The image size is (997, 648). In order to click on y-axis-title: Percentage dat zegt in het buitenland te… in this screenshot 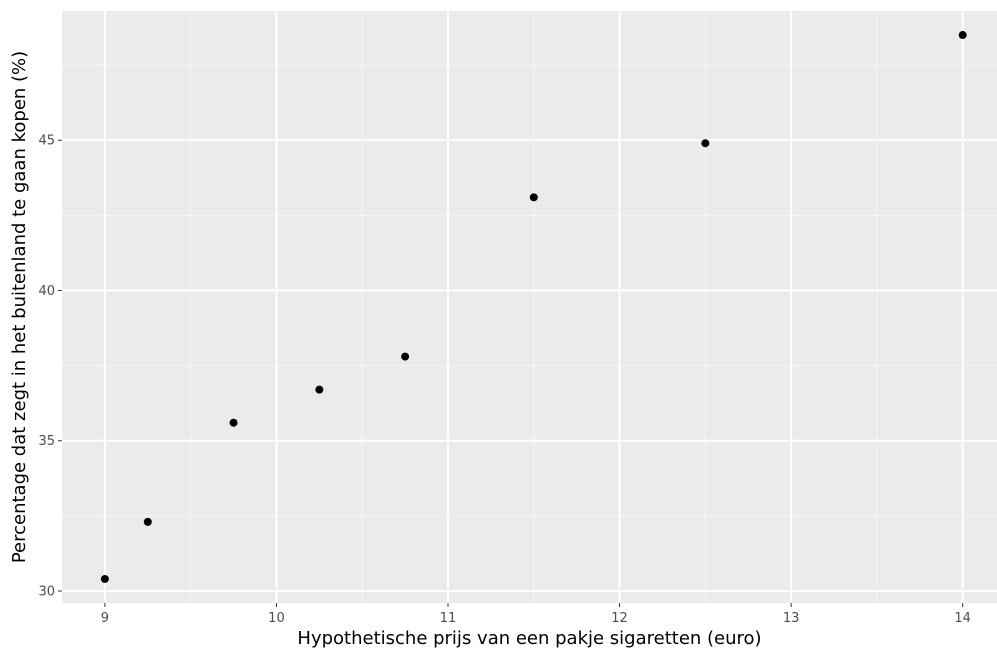, I will do `click(19, 307)`.